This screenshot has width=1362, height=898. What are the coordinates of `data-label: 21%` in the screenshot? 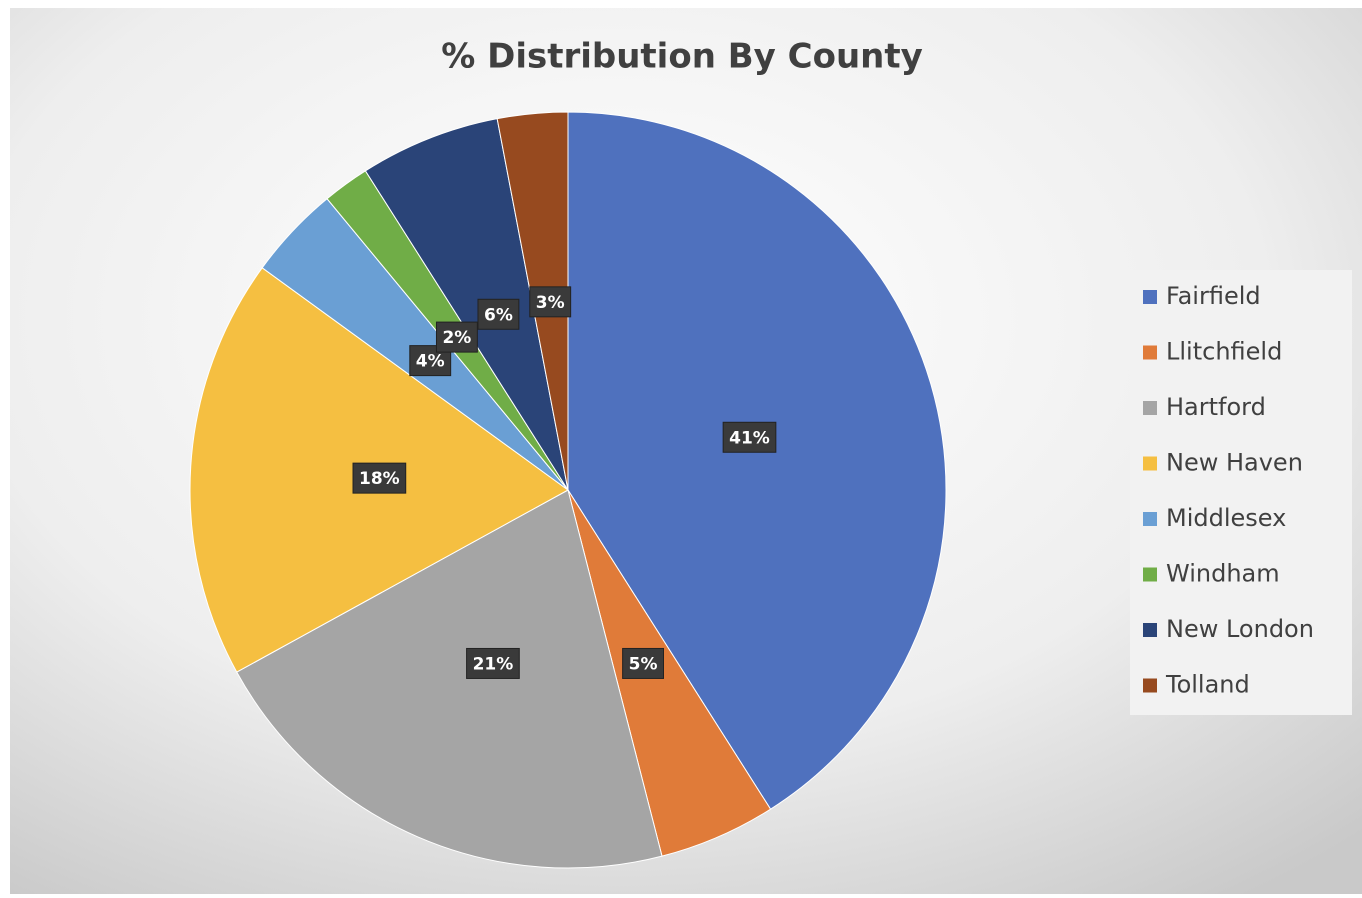 It's located at (493, 664).